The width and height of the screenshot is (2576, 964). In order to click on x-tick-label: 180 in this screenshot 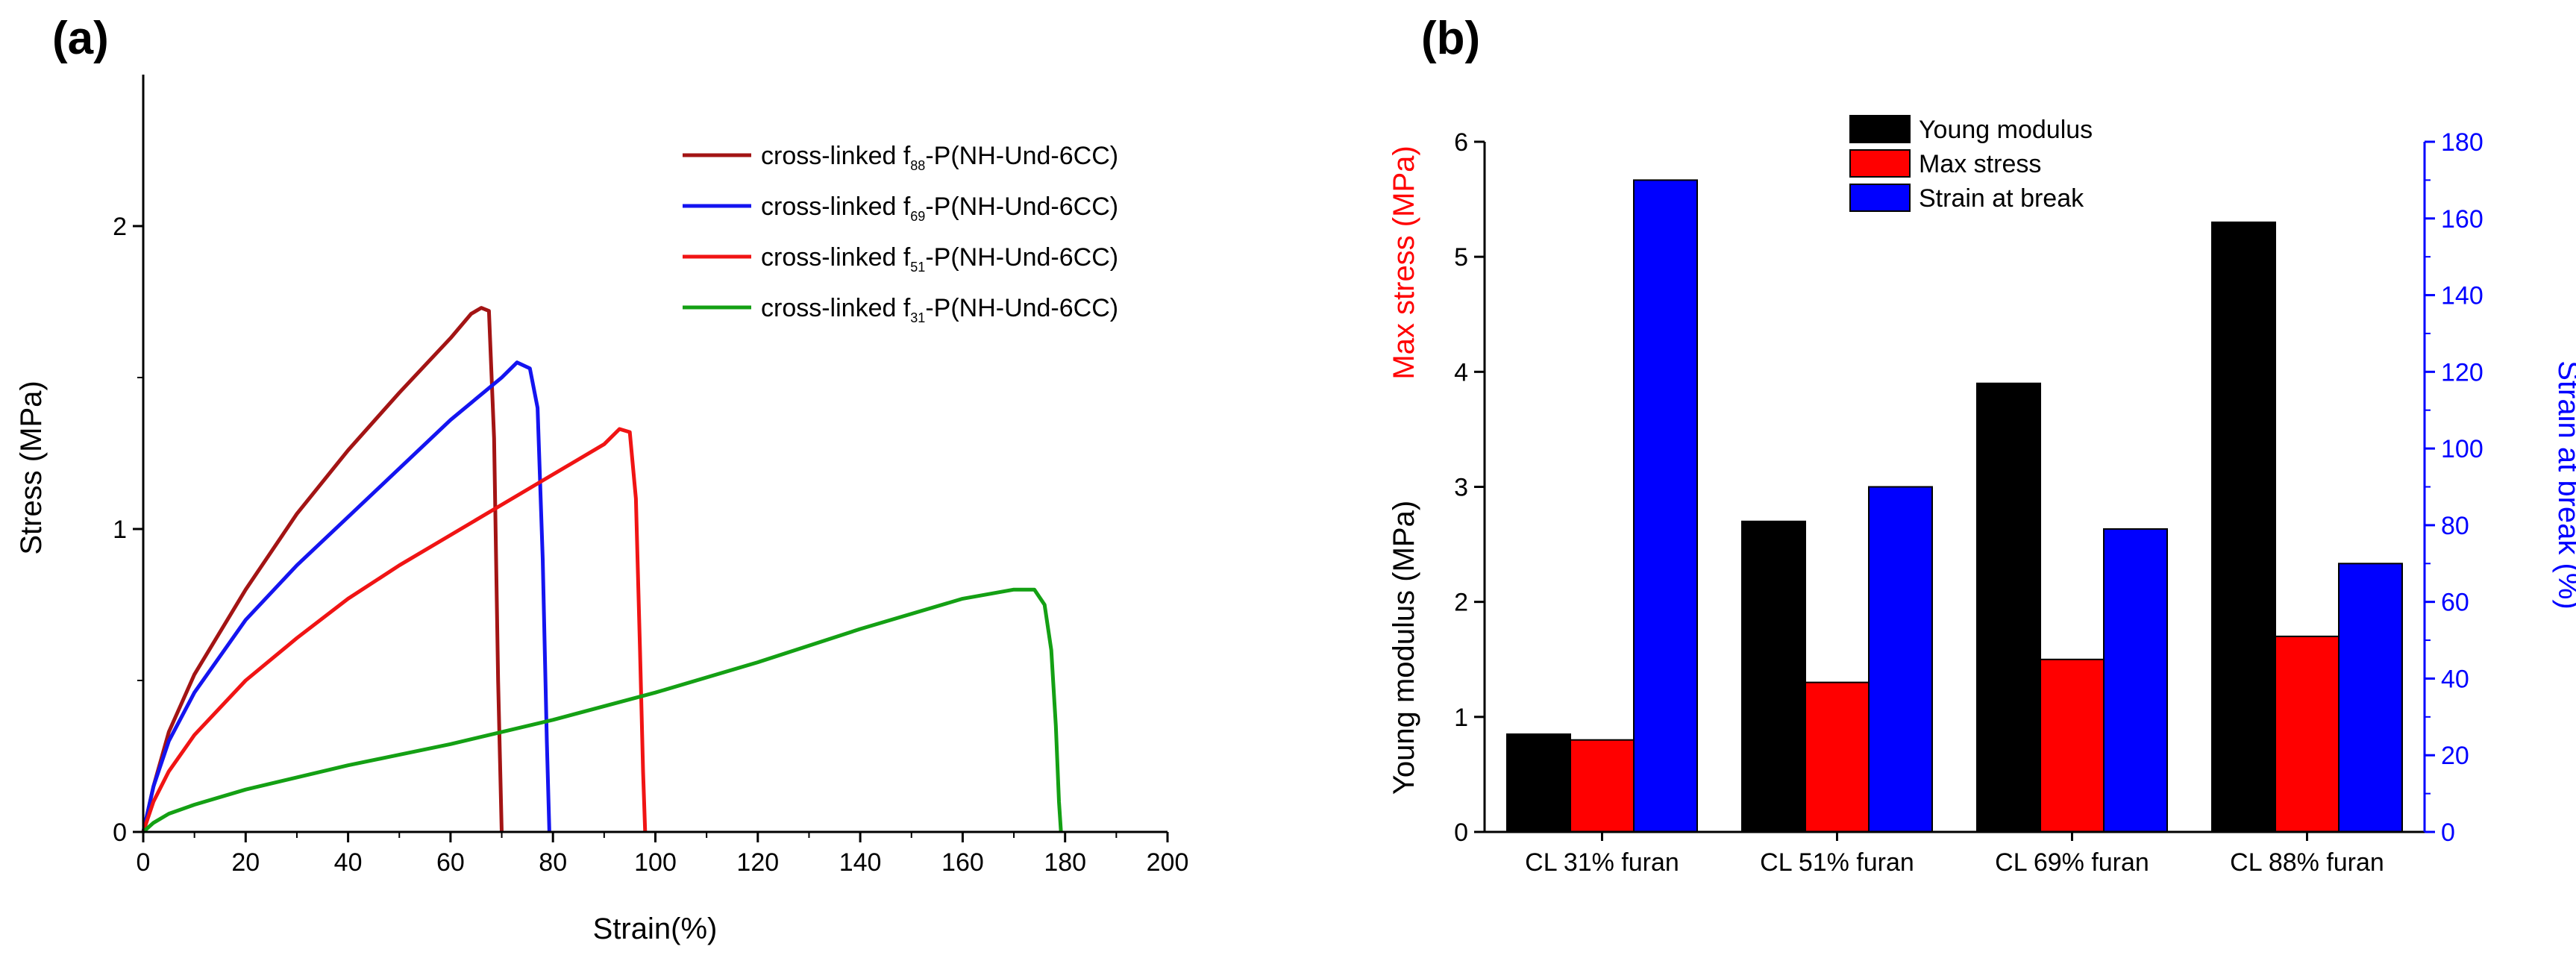, I will do `click(1065, 862)`.